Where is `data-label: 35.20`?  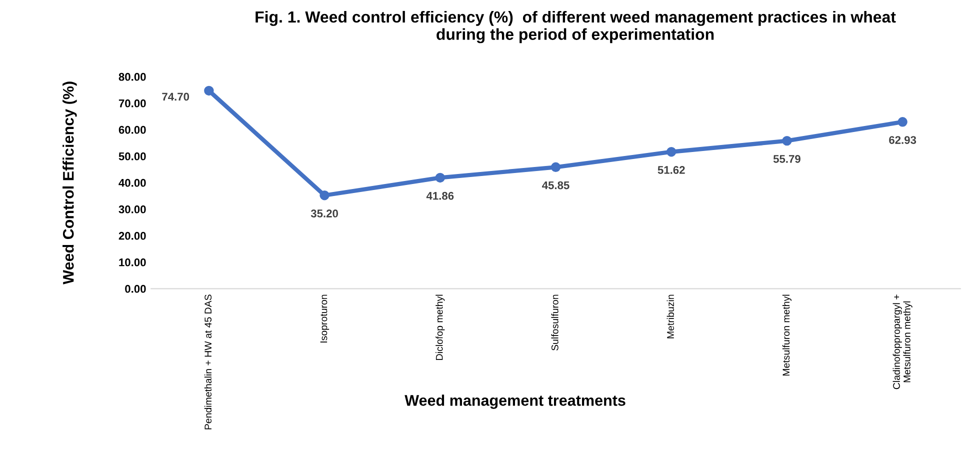
data-label: 35.20 is located at coordinates (324, 214).